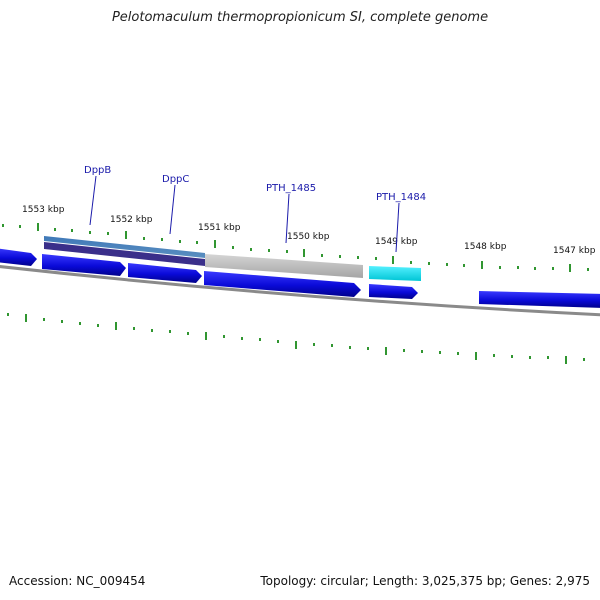 This screenshot has height=600, width=600. What do you see at coordinates (574, 251) in the screenshot?
I see `kbp-label-1547: 1547 kbp` at bounding box center [574, 251].